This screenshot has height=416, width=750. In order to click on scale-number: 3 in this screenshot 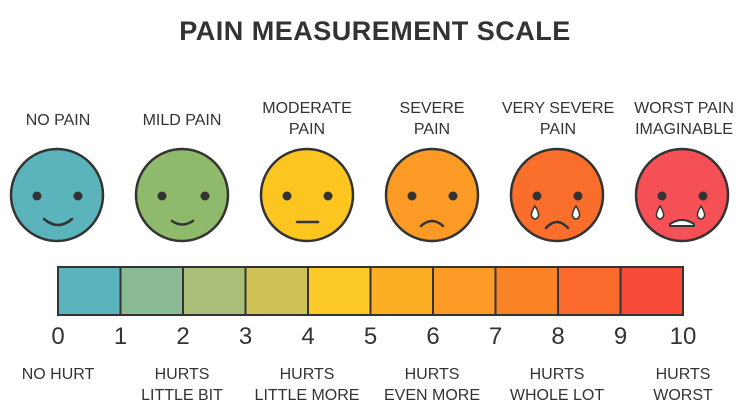, I will do `click(245, 336)`.